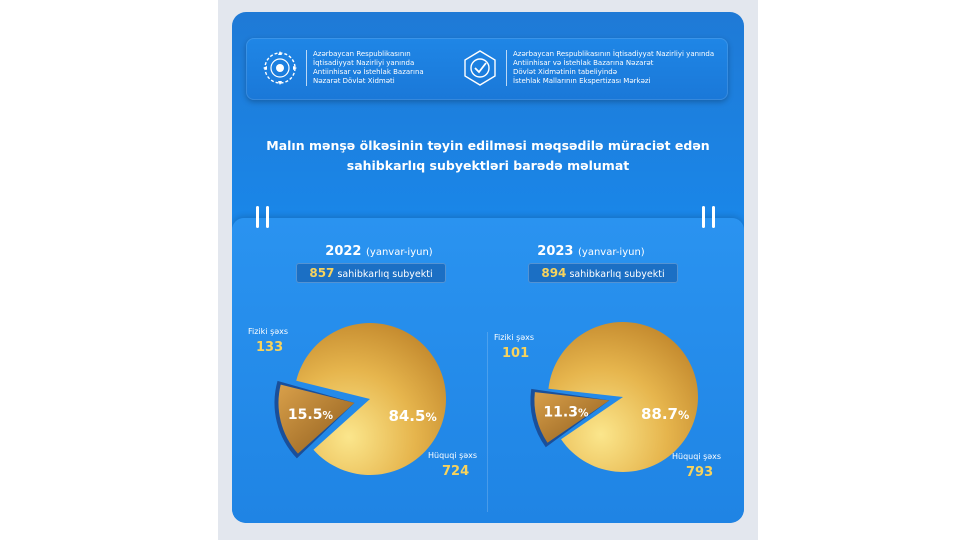  Describe the element at coordinates (456, 471) in the screenshot. I see `pie-2022-major-value: 724` at that location.